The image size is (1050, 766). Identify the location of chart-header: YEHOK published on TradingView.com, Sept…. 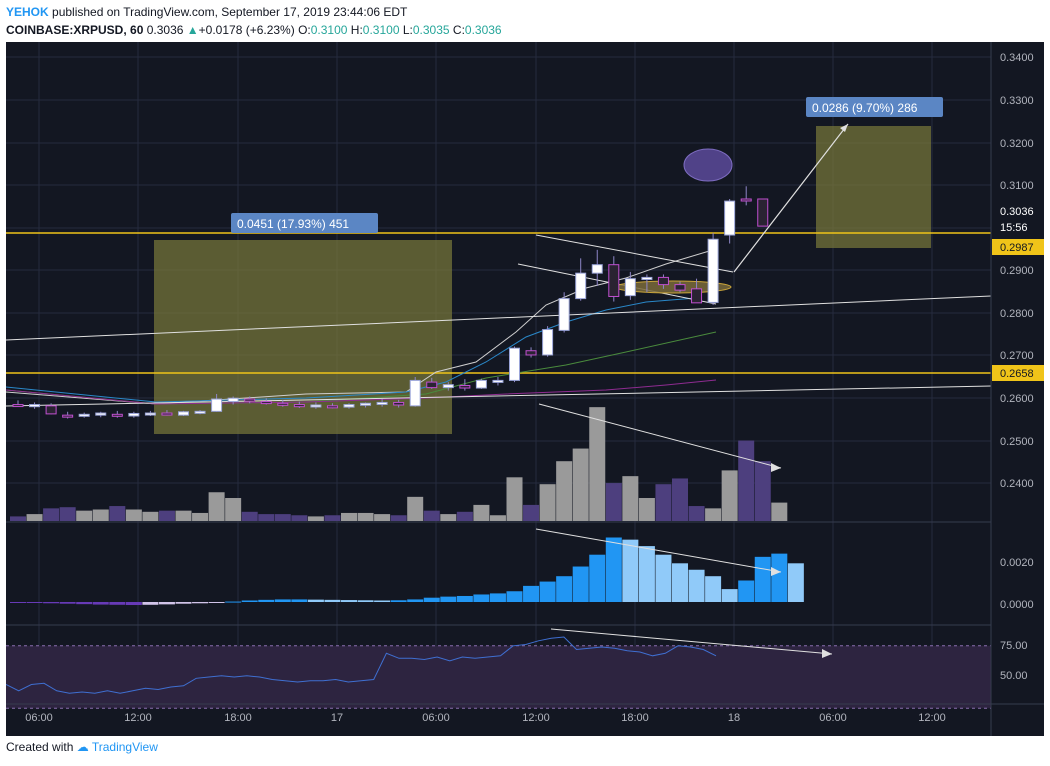
(525, 21).